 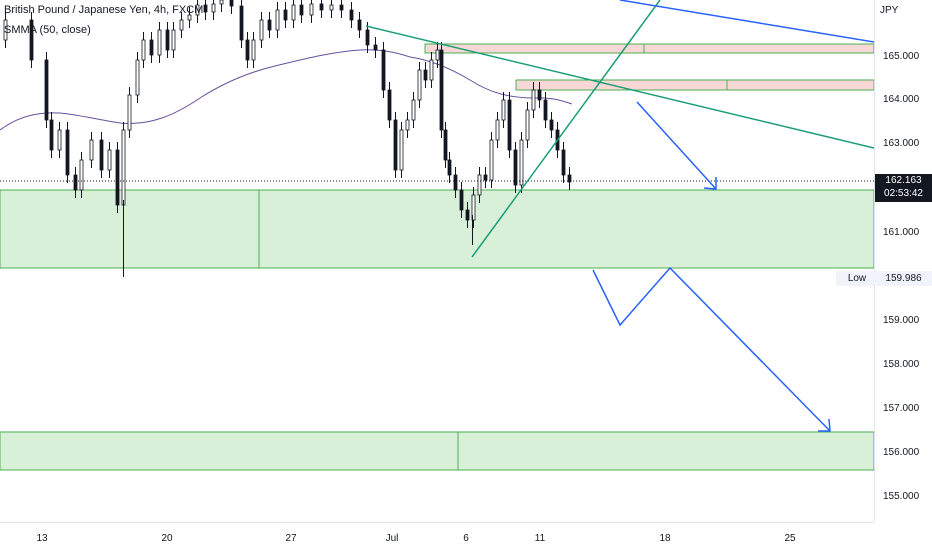 What do you see at coordinates (889, 10) in the screenshot?
I see `currency-label: JPY` at bounding box center [889, 10].